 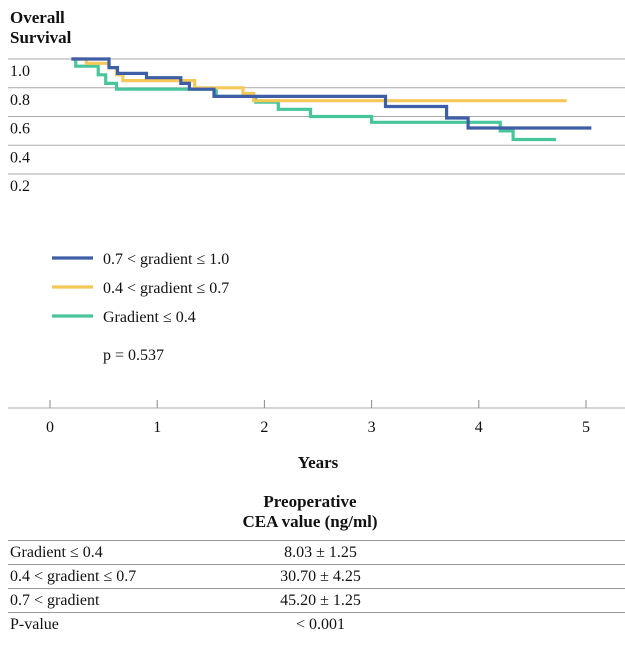 I want to click on ytick-label-2: 0.6, so click(x=20, y=129).